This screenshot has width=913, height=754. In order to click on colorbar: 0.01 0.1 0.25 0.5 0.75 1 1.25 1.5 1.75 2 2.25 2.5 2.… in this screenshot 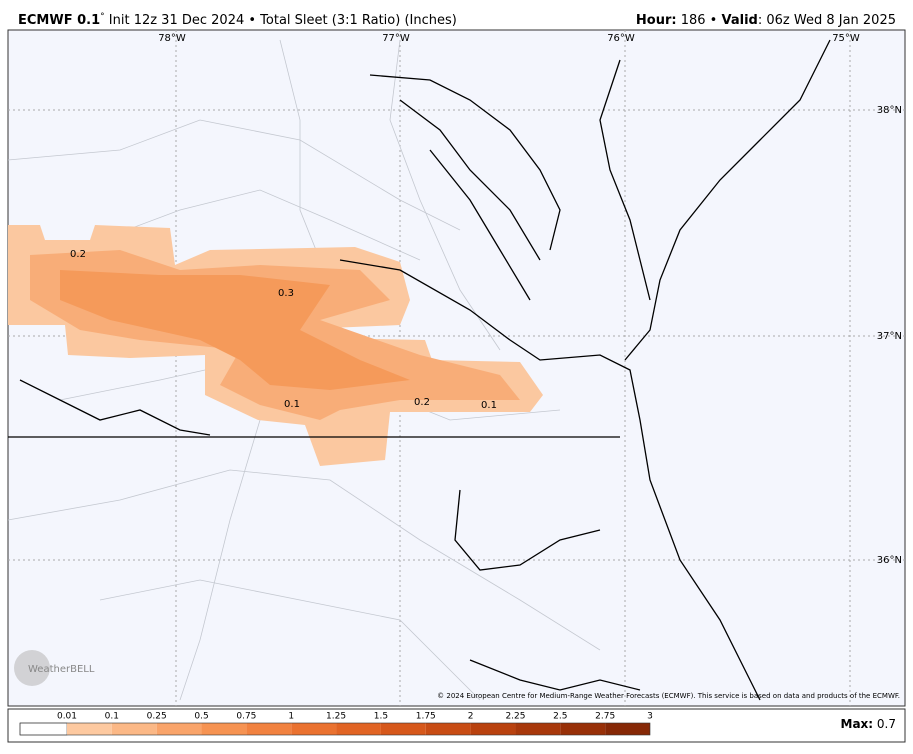, I will do `click(336, 724)`.